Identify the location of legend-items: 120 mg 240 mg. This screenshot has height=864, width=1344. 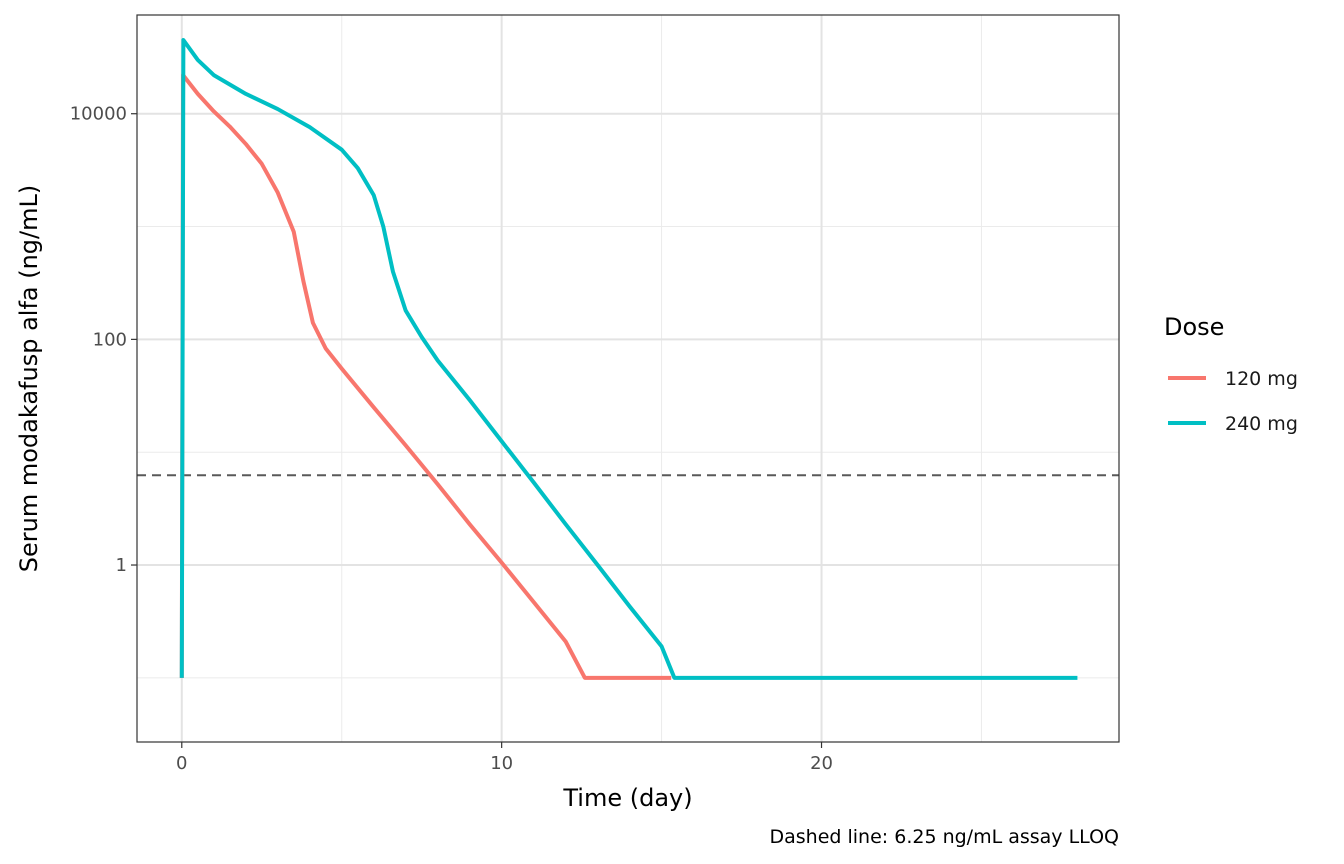
(1233, 401).